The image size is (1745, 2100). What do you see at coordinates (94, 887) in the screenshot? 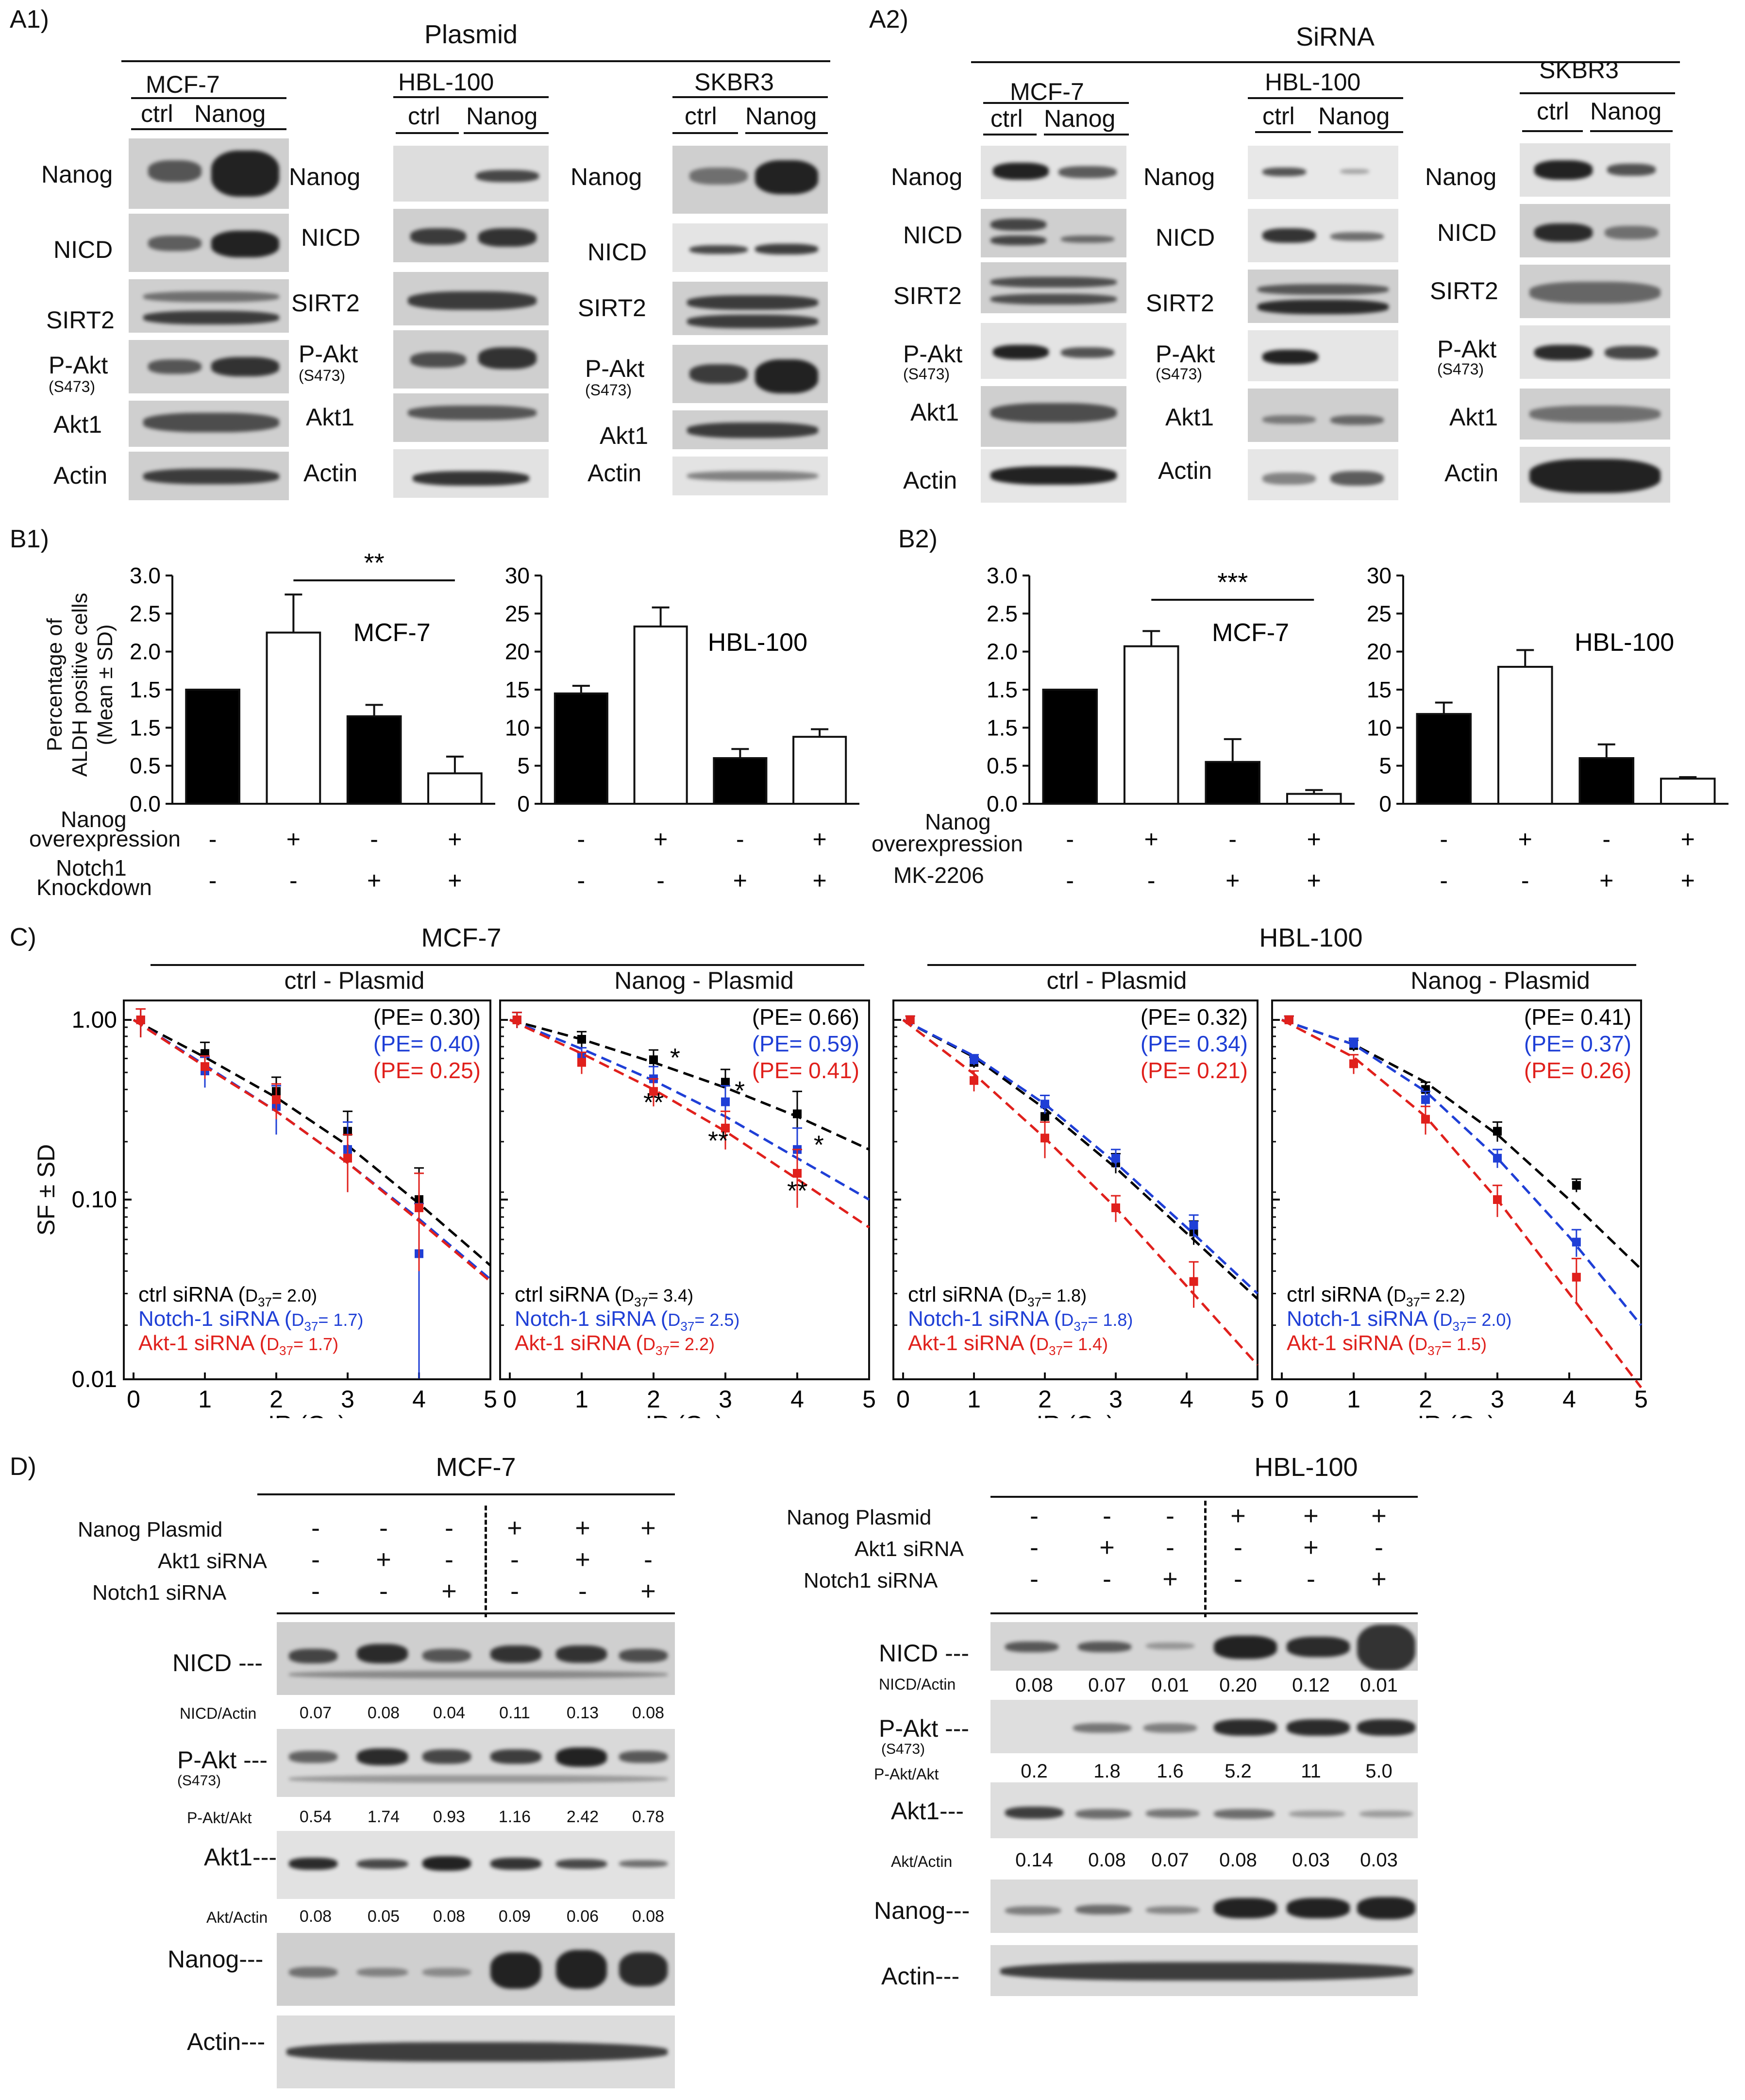
I see `b1-row2-label-2: Knockdown` at bounding box center [94, 887].